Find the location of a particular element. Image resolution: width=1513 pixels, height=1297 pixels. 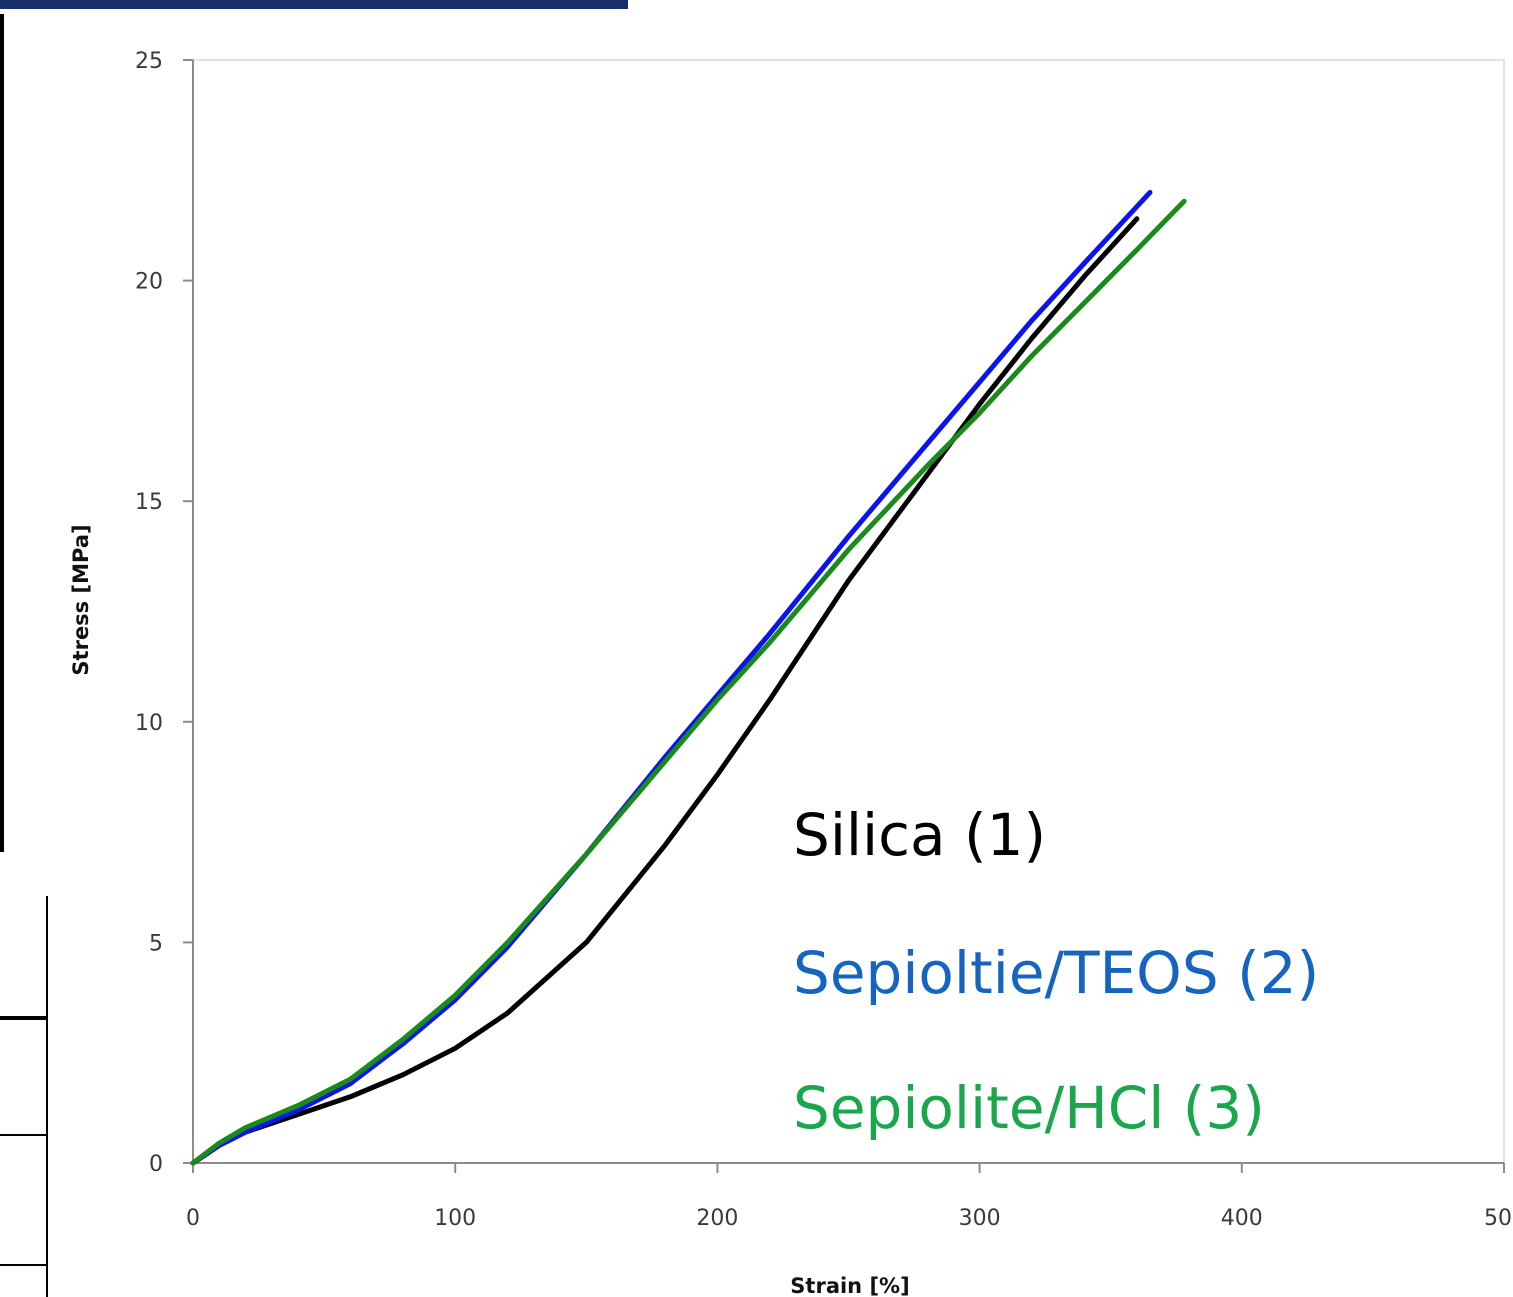

legend-entry-sepiolite-hcl: Sepiolite/HCl (3) is located at coordinates (1029, 1108).